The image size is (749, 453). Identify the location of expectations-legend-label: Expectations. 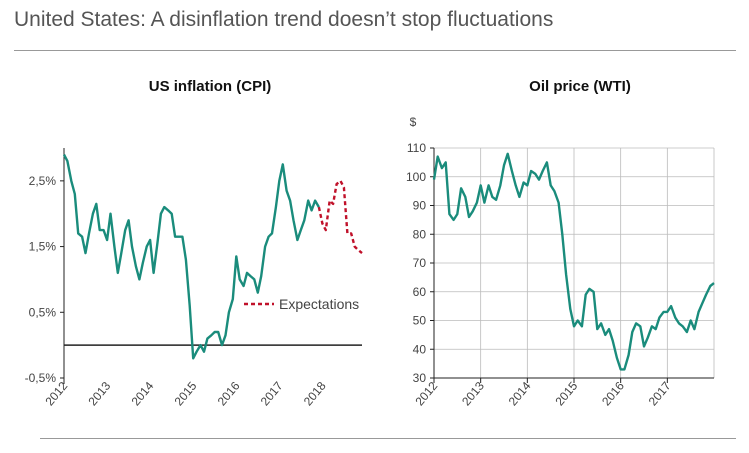
(319, 304).